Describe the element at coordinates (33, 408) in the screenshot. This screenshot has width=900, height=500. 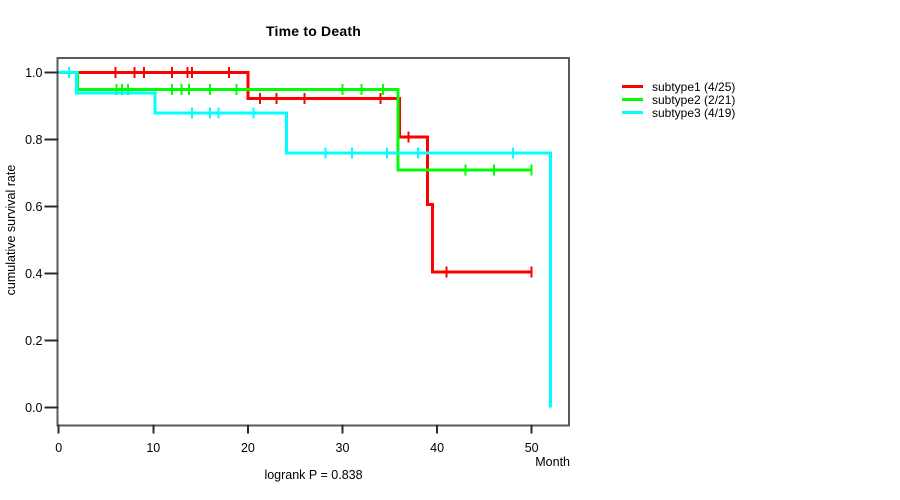
I see `y-tick-label: 0.0` at that location.